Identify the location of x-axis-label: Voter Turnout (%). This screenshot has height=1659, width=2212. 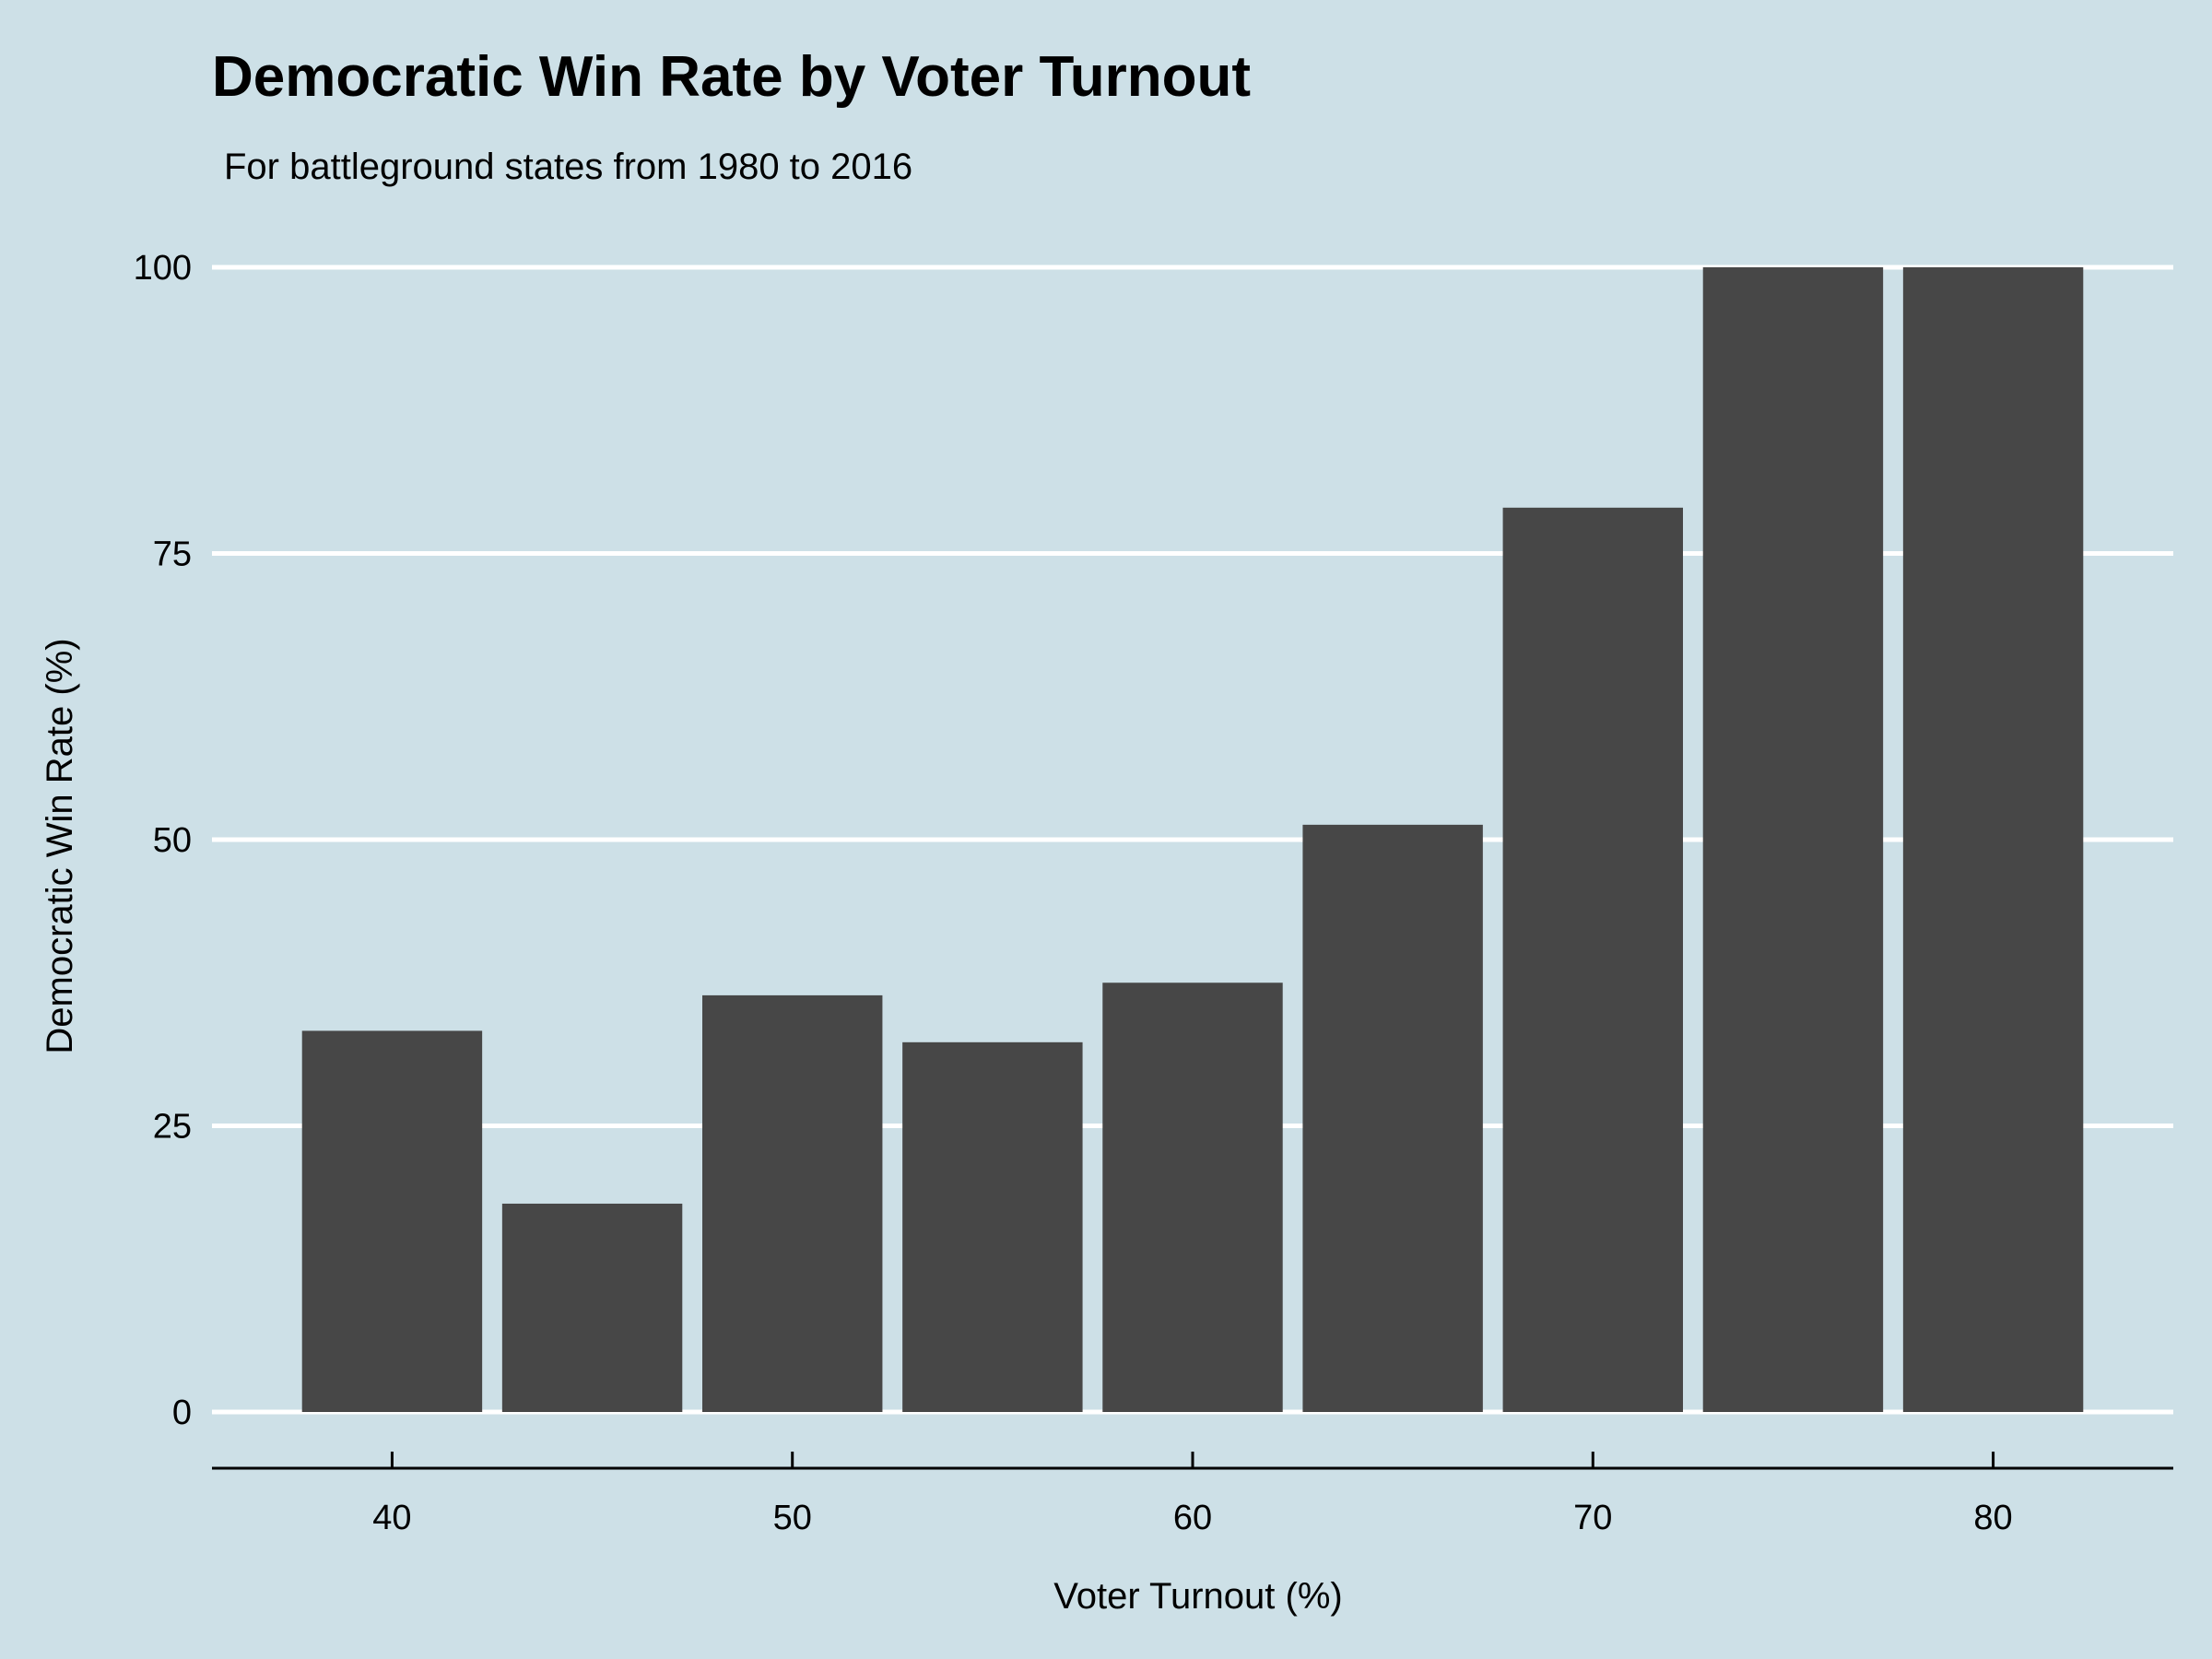
(1197, 1596).